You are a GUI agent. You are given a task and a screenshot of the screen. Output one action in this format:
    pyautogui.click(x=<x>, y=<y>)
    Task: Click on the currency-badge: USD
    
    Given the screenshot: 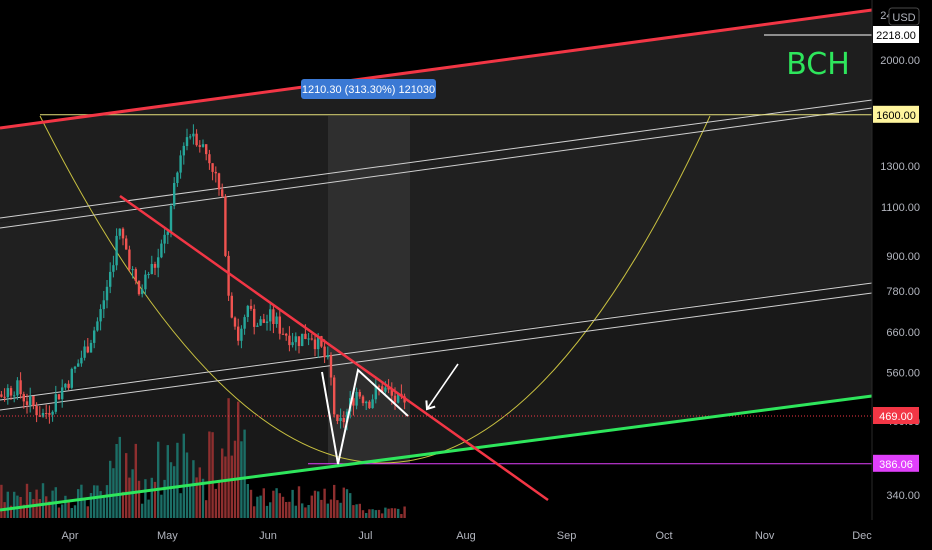 What is the action you would take?
    pyautogui.click(x=903, y=18)
    